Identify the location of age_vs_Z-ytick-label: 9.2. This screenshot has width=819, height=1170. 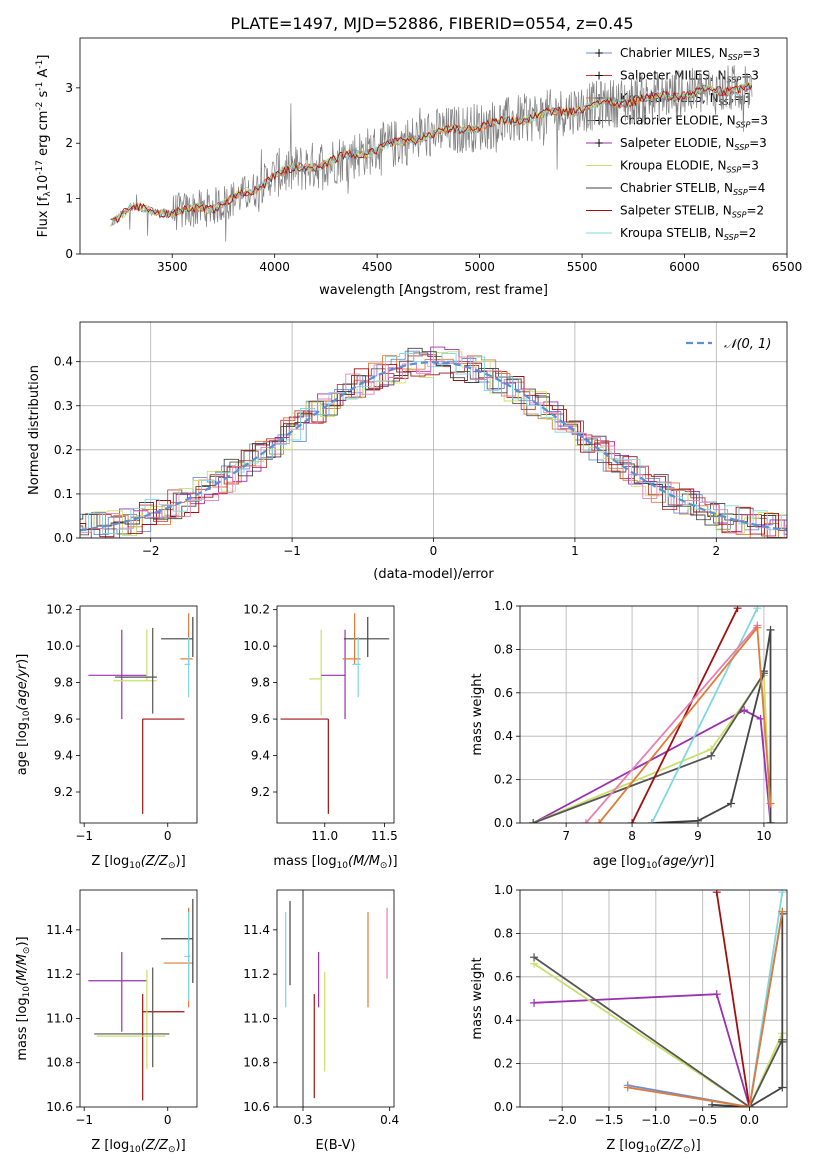
(63, 792).